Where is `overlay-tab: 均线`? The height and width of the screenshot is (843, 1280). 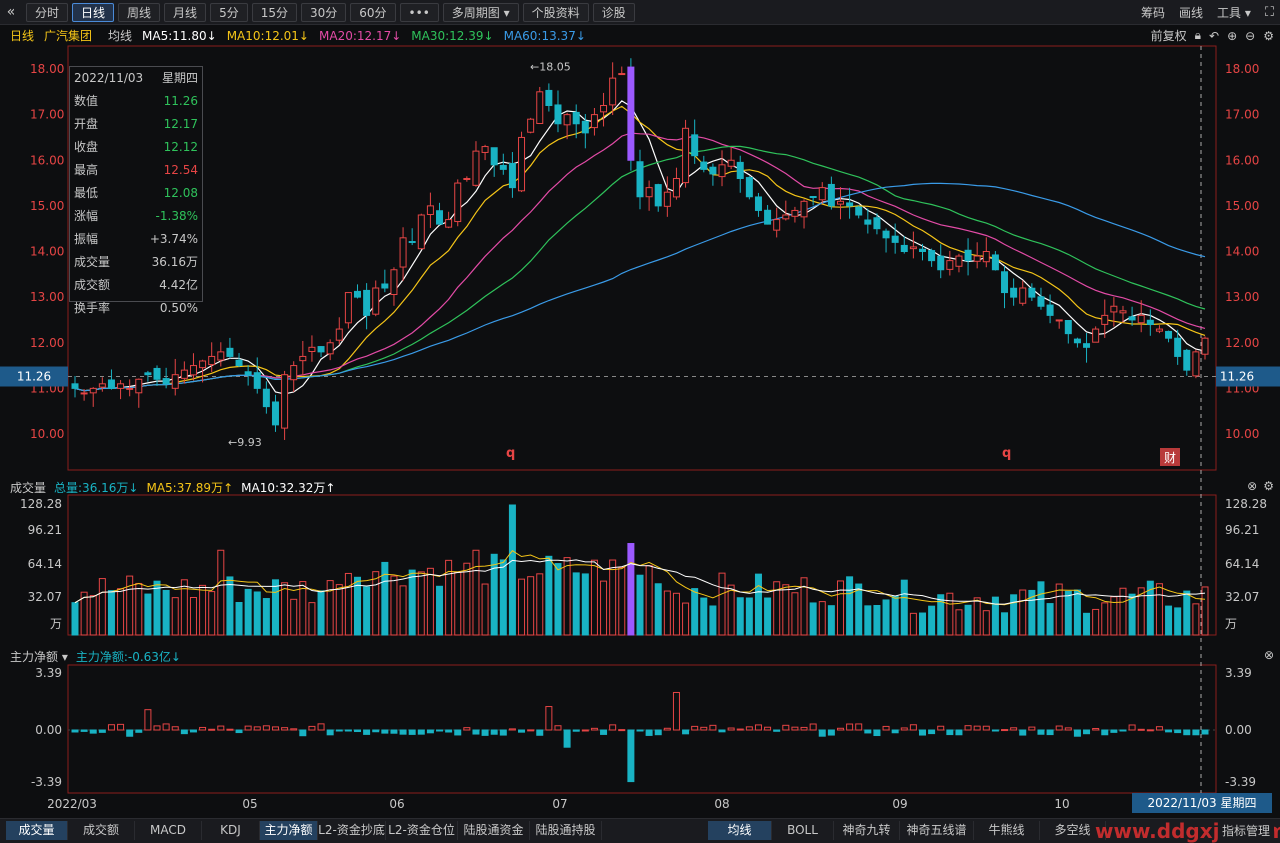 overlay-tab: 均线 is located at coordinates (740, 830).